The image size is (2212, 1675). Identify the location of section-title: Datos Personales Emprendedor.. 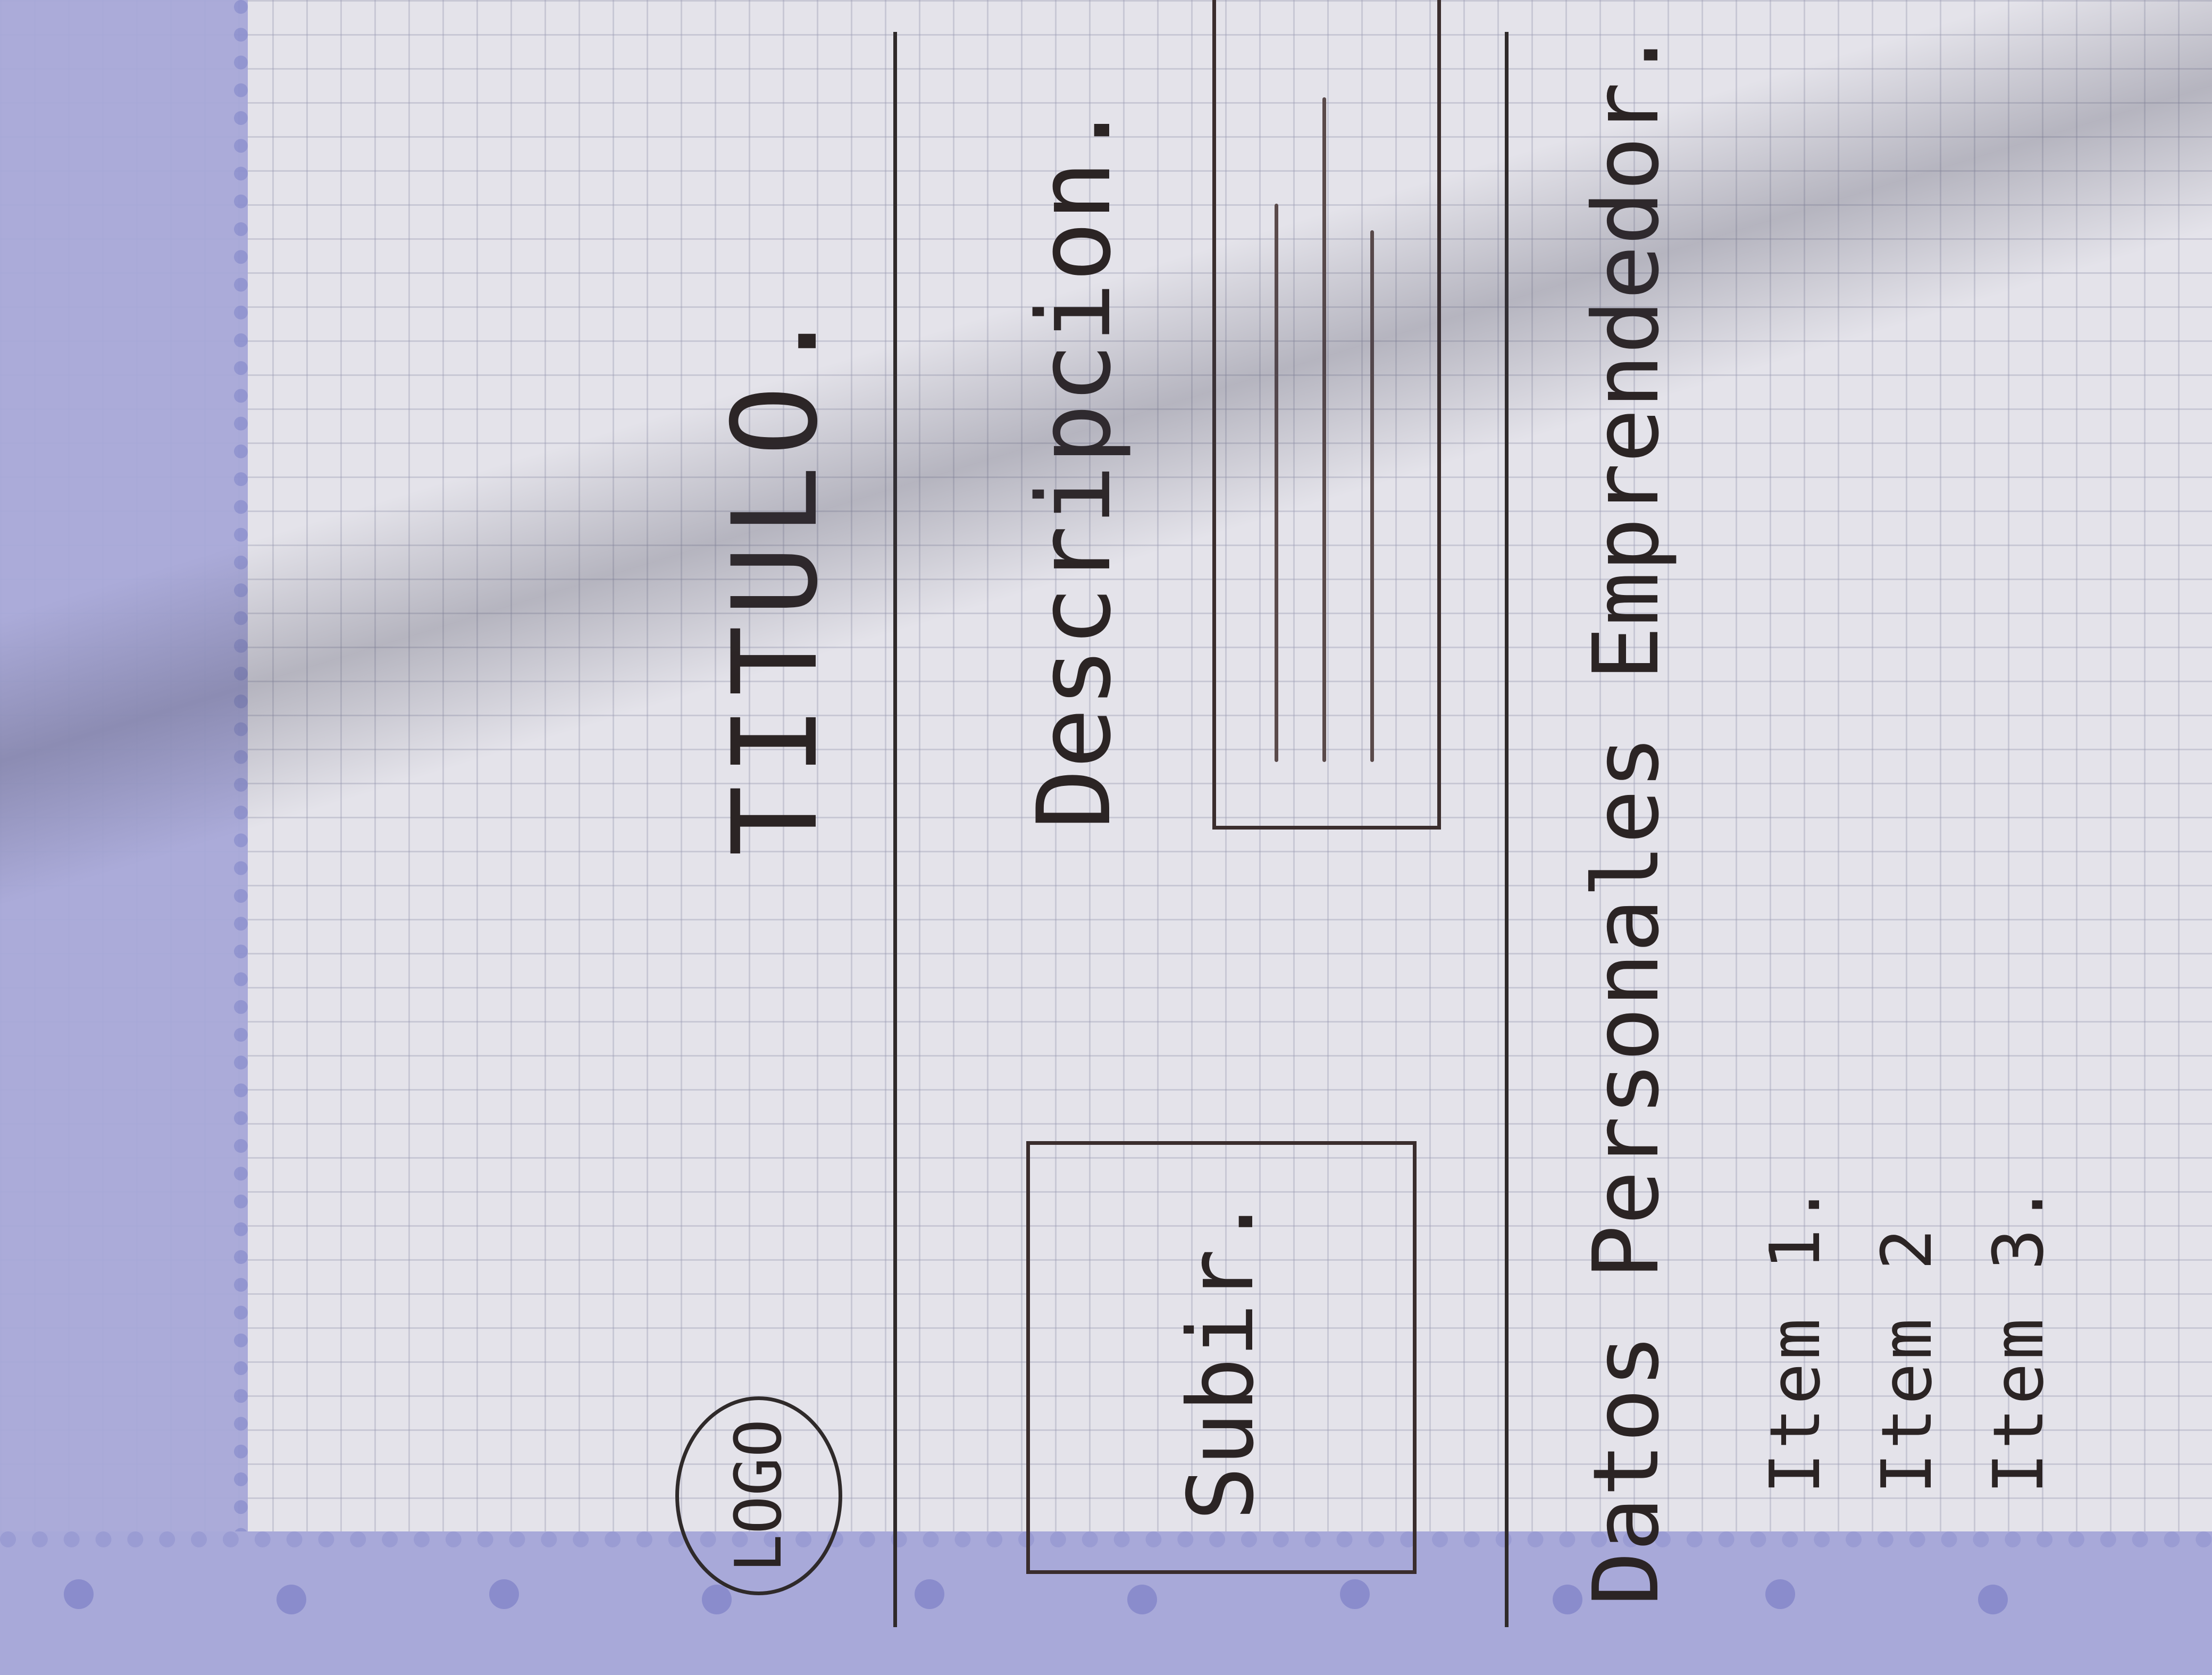
(1626, 817).